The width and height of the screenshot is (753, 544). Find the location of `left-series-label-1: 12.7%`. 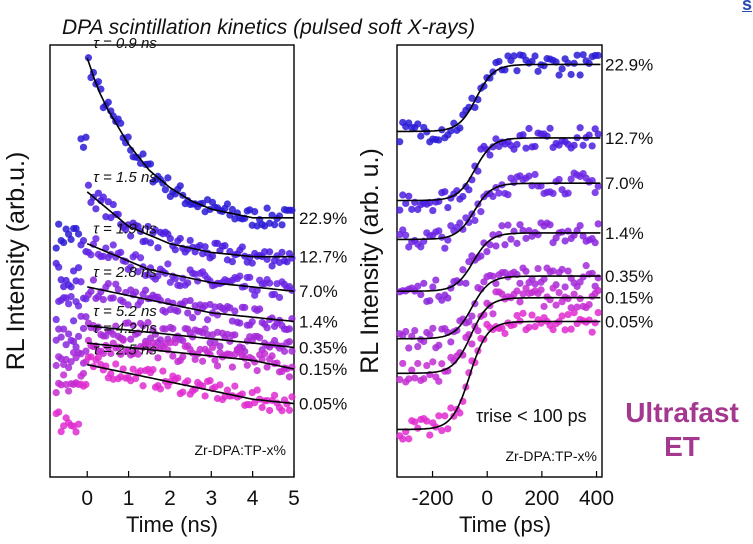

left-series-label-1: 12.7% is located at coordinates (323, 257).